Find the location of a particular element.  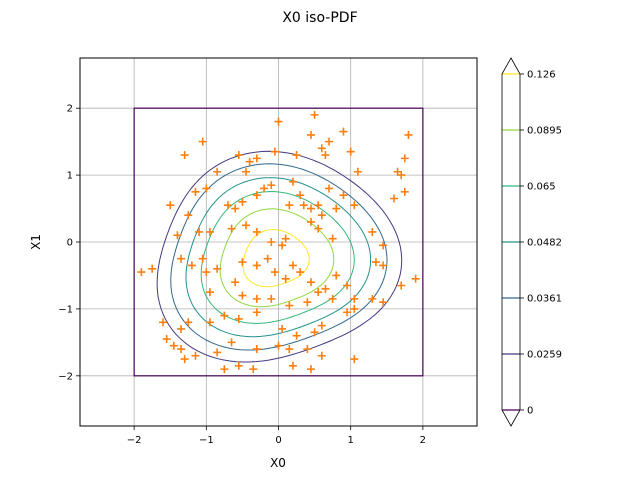

x-axis-label: X0 is located at coordinates (278, 463).